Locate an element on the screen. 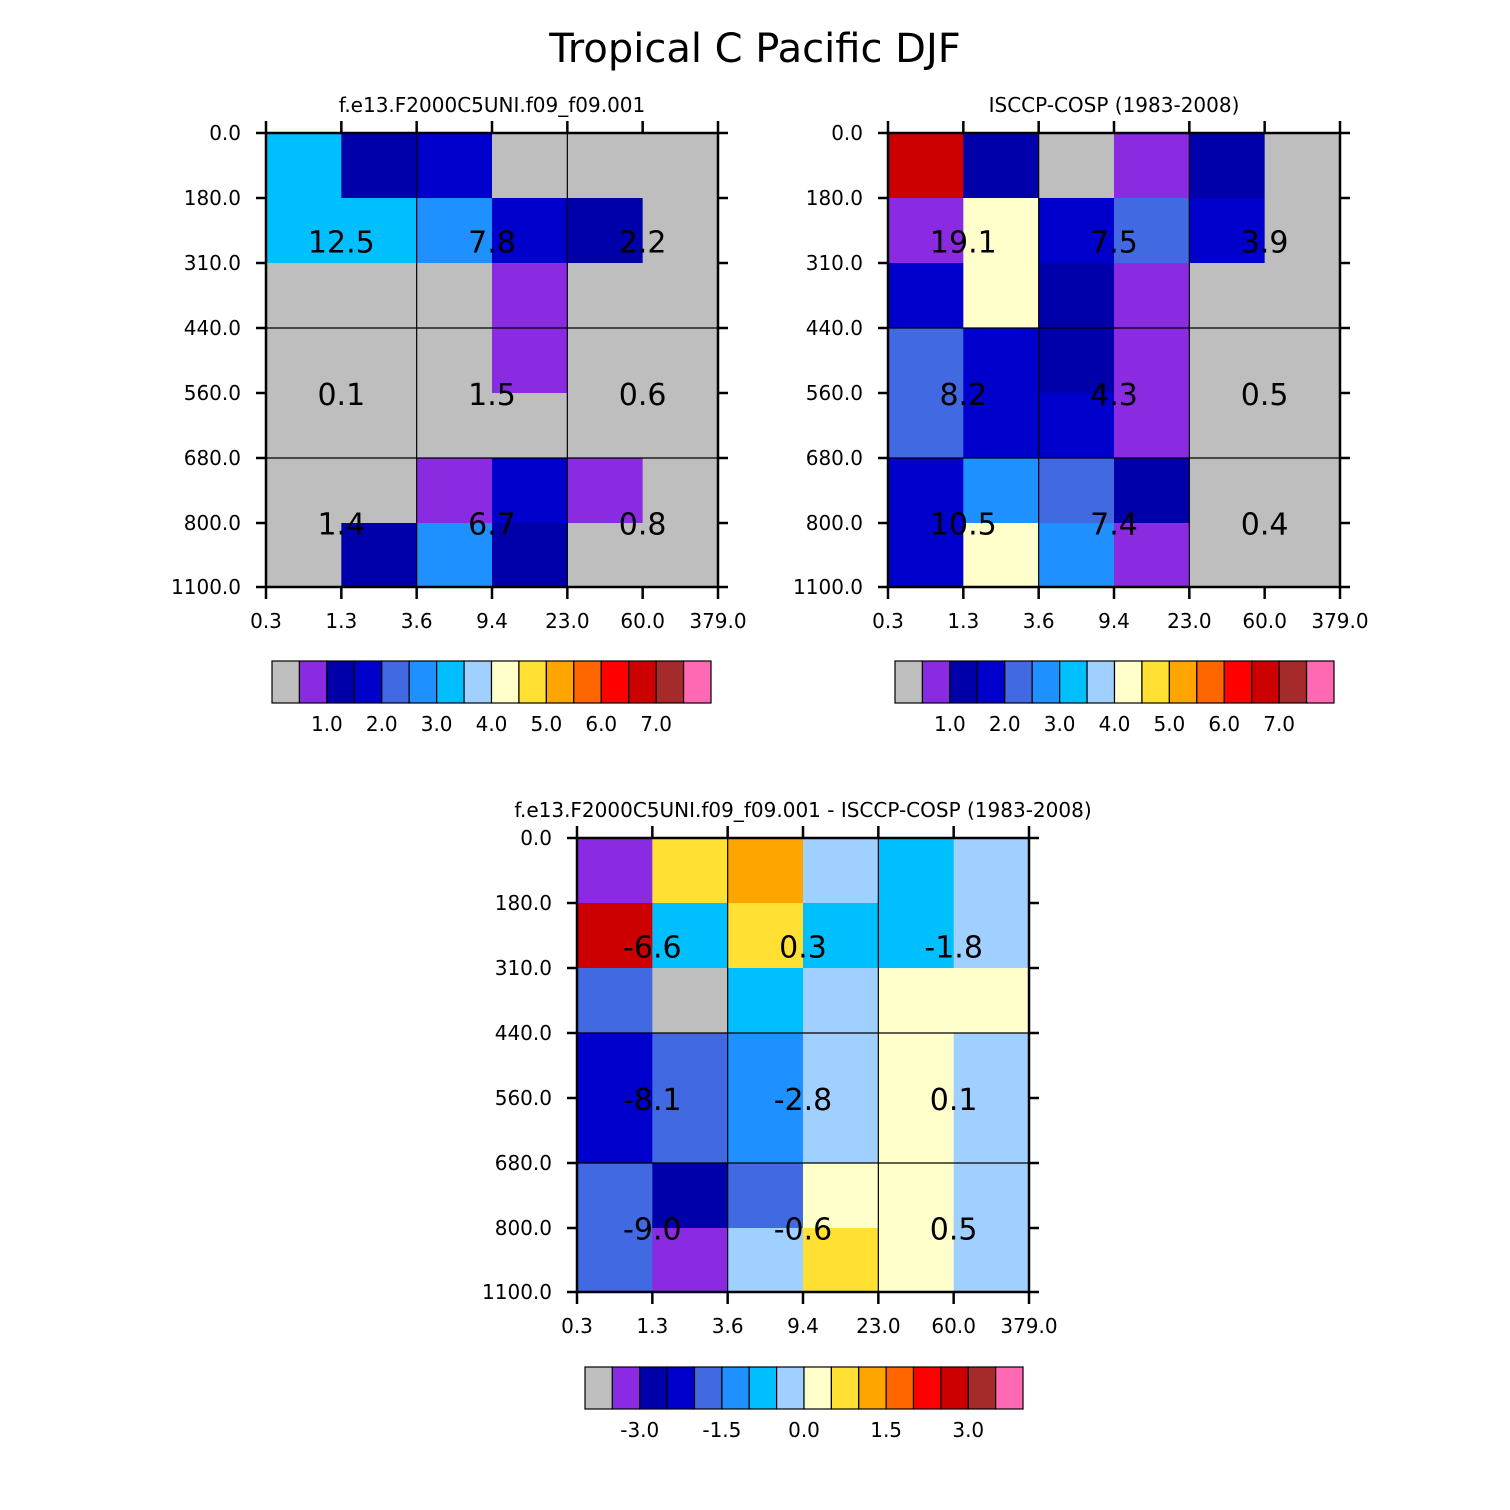 The image size is (1510, 1510). y-tick-label: 800.0 is located at coordinates (834, 523).